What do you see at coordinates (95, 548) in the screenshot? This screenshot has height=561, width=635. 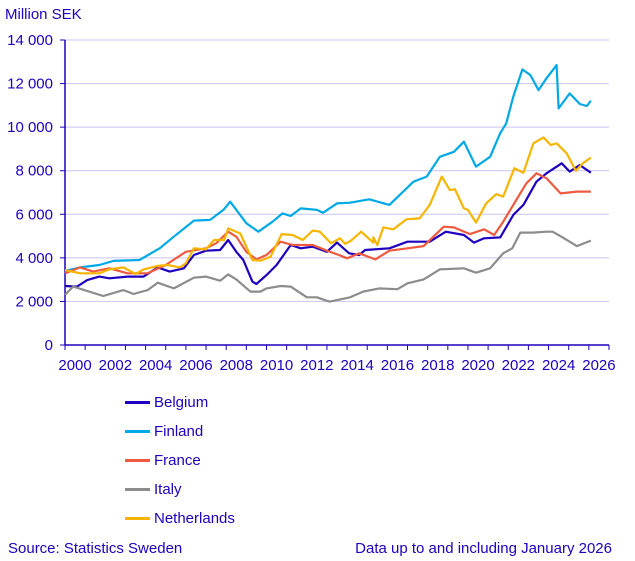 I see `source-note: Source: Statistics Sweden` at bounding box center [95, 548].